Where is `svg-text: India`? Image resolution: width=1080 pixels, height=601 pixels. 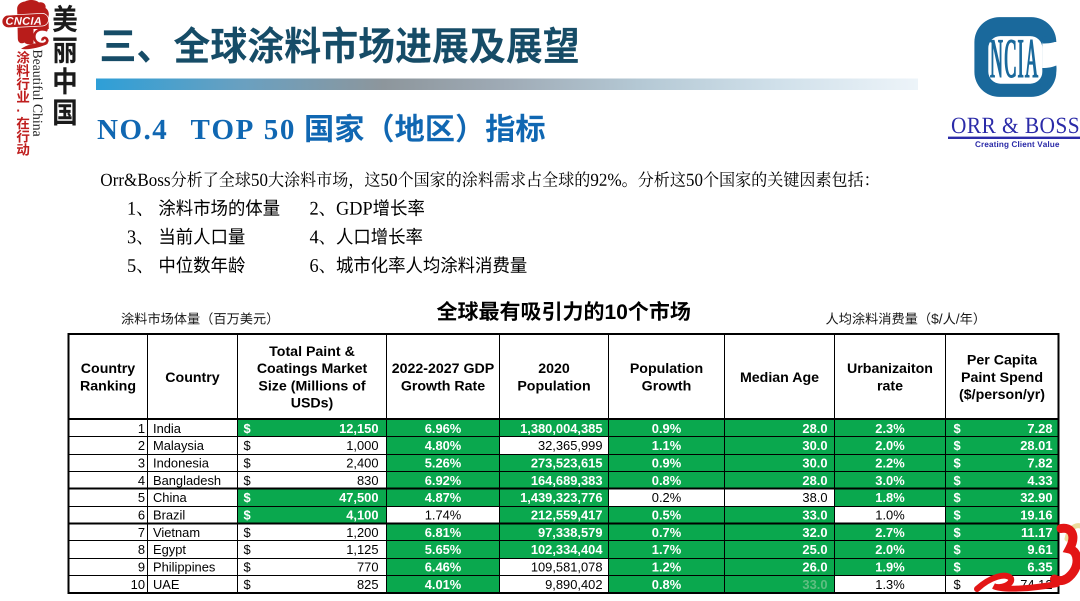
svg-text: India is located at coordinates (167, 428).